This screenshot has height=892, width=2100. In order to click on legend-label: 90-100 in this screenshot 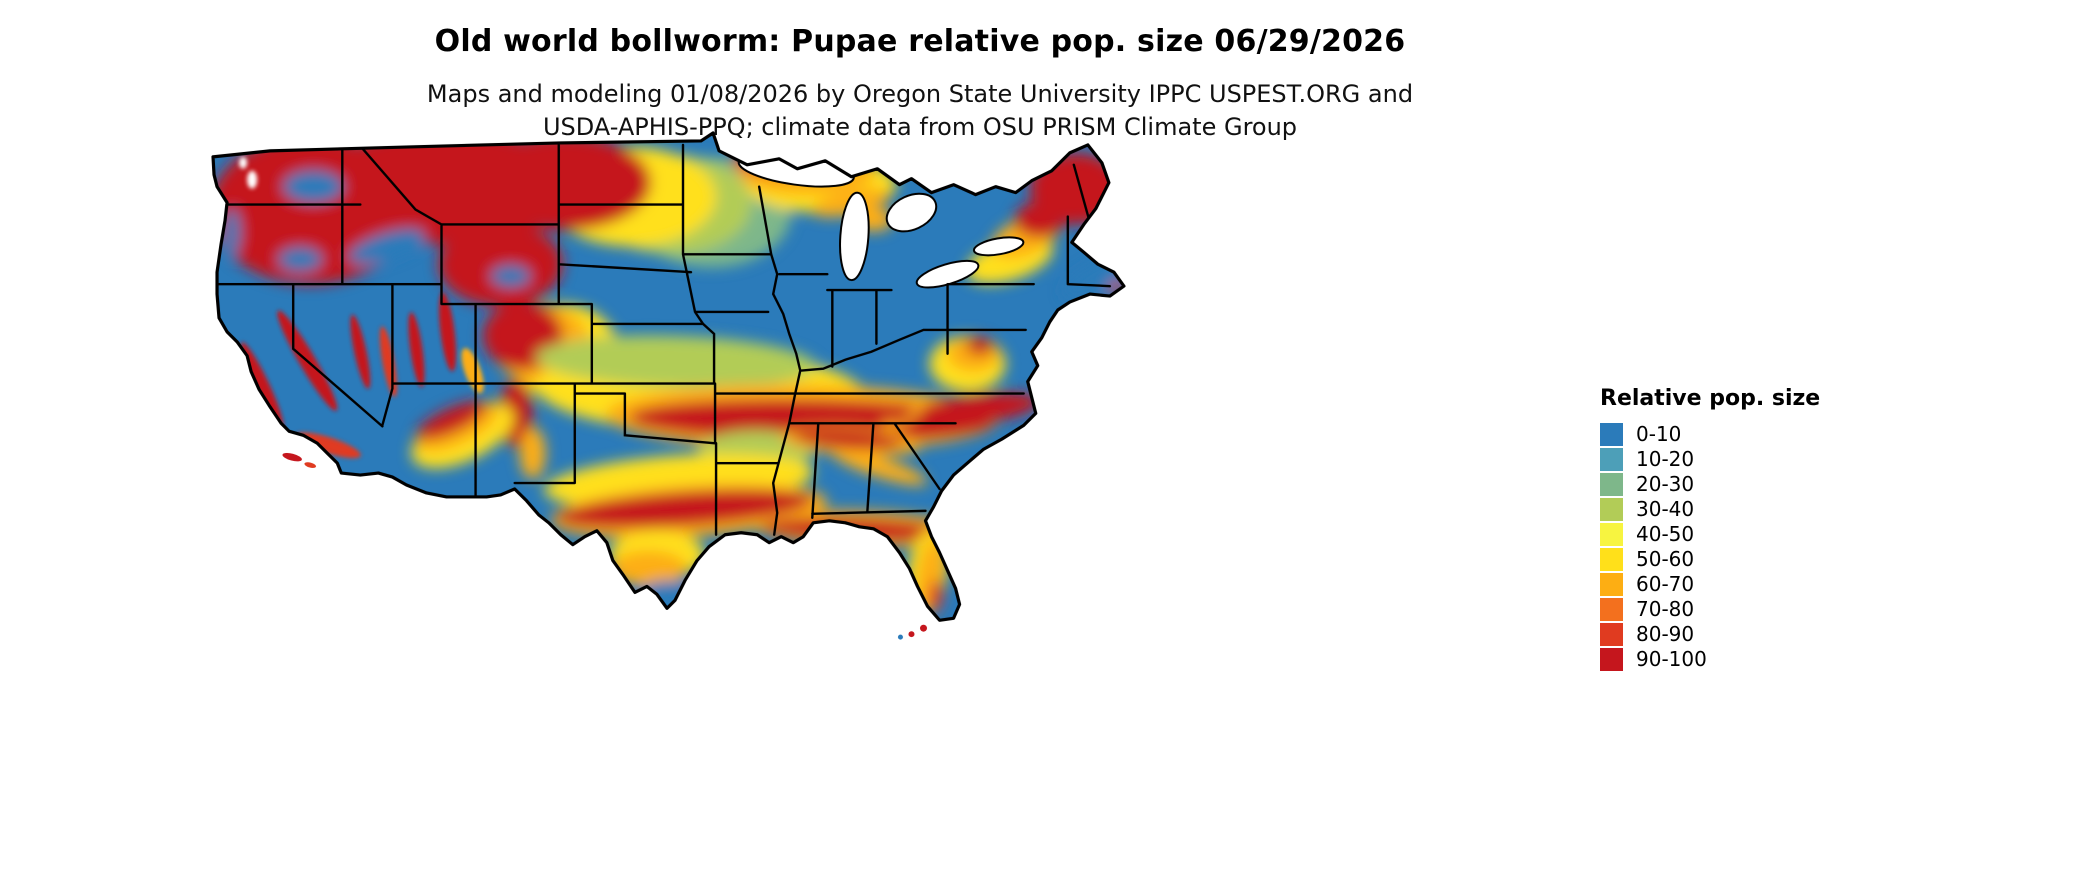, I will do `click(1671, 659)`.